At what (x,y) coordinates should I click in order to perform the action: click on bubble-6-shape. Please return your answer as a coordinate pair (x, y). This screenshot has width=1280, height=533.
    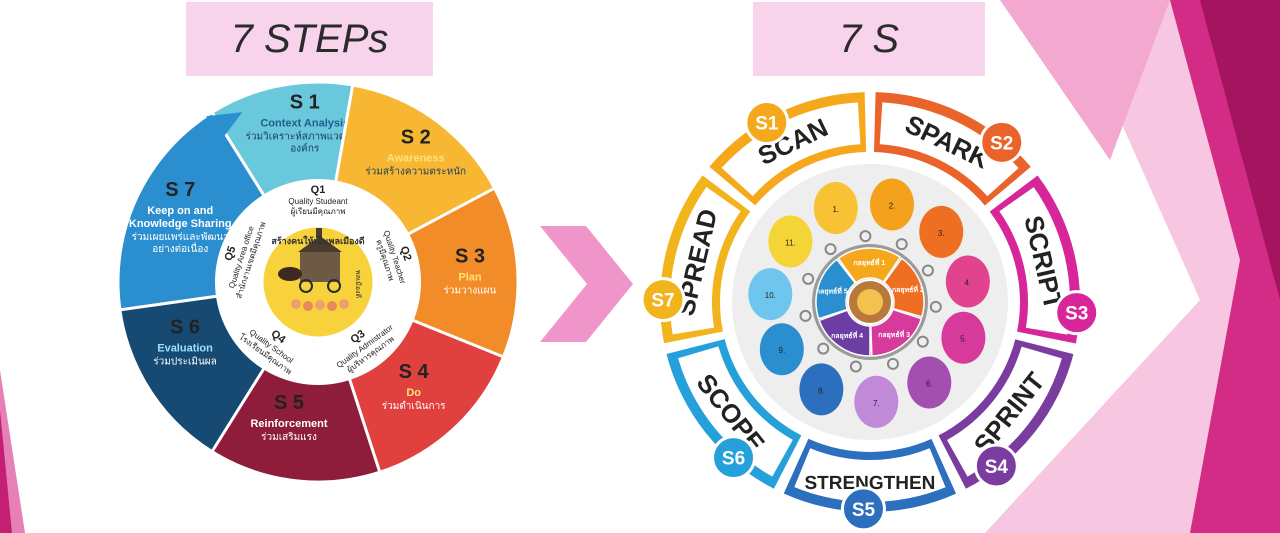
    Looking at the image, I should click on (929, 382).